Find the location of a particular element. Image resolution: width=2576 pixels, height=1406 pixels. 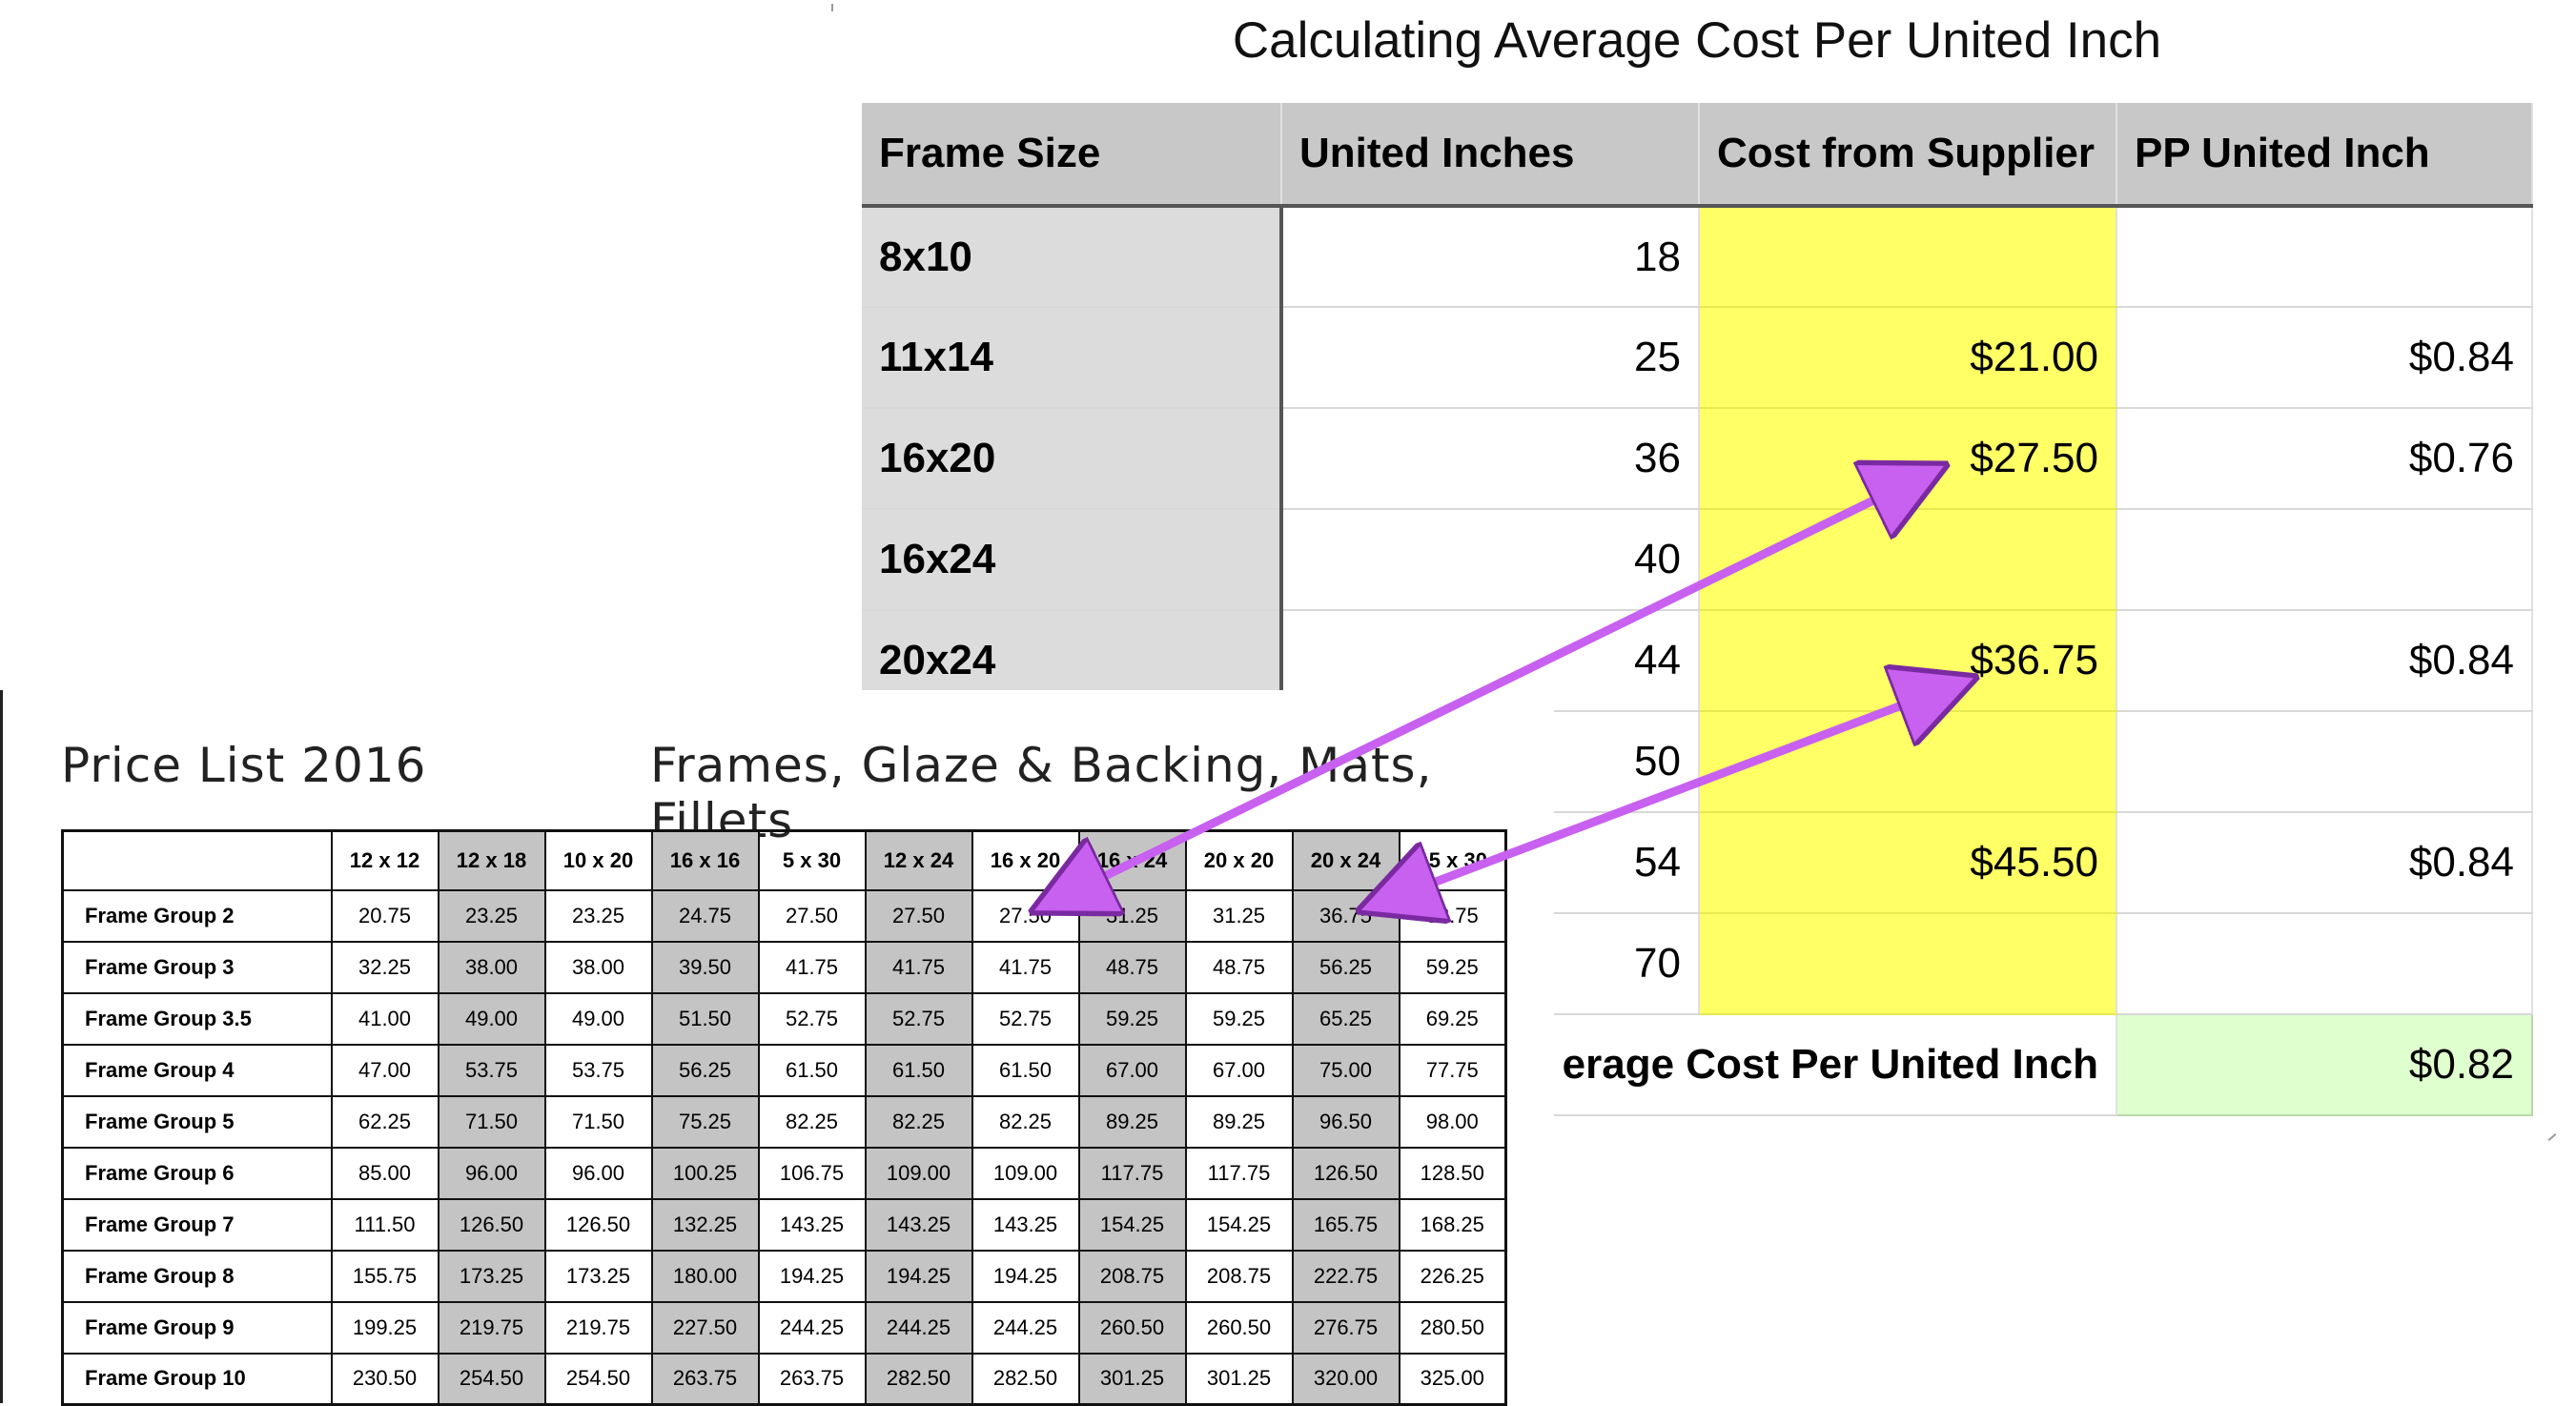

average-value: $0.82 is located at coordinates (2324, 1064).